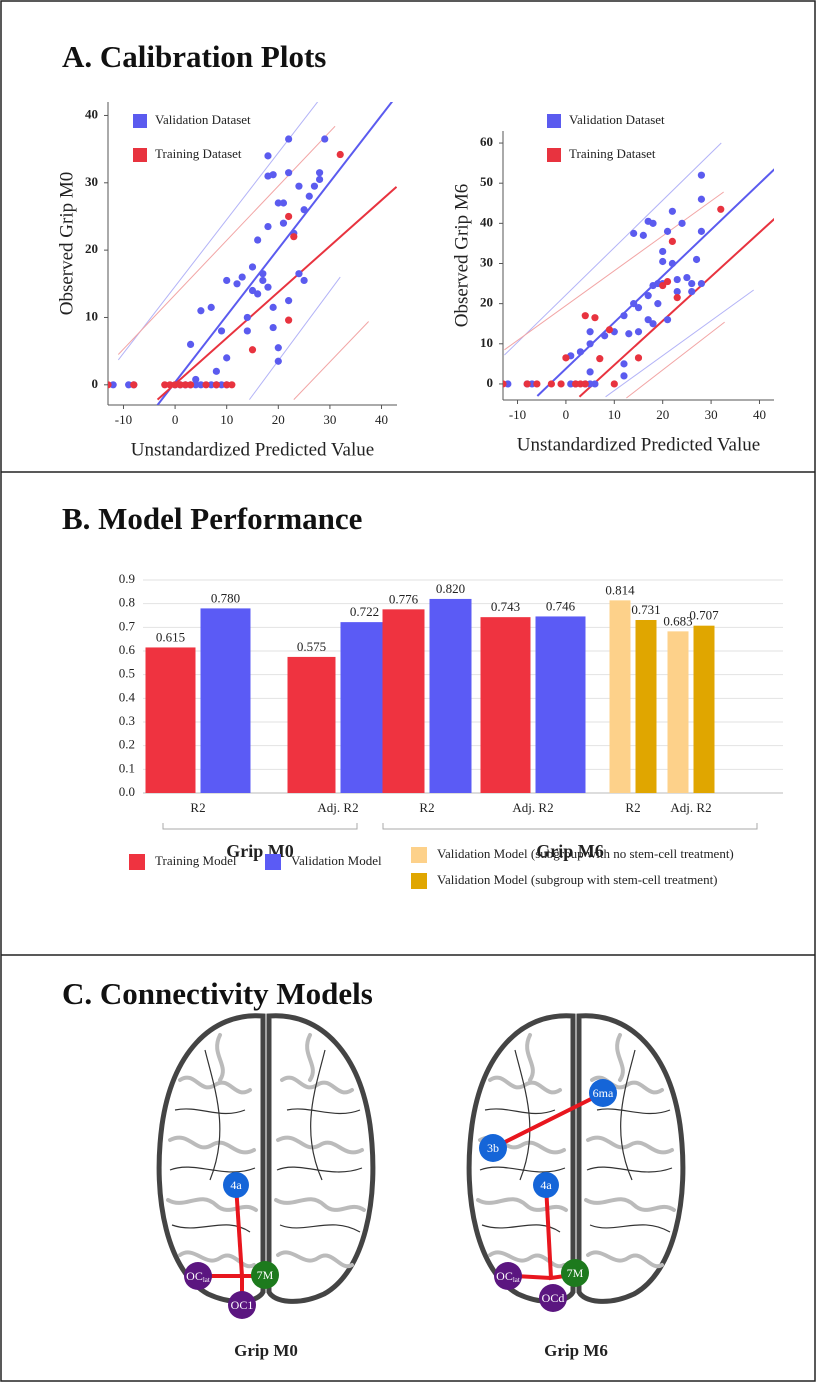 Image resolution: width=816 pixels, height=1382 pixels. What do you see at coordinates (493, 1148) in the screenshot?
I see `node: 3b` at bounding box center [493, 1148].